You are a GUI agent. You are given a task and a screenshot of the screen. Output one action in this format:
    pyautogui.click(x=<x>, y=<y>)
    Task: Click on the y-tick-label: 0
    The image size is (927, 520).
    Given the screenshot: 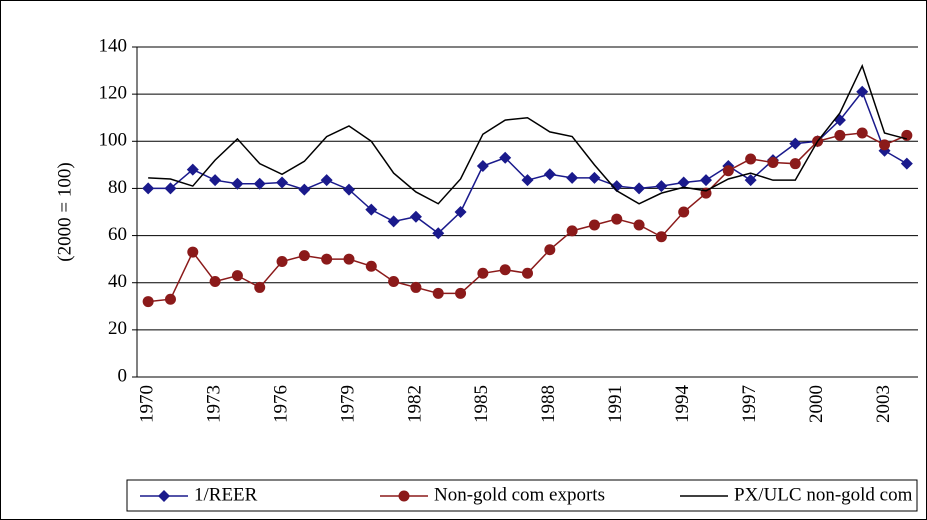 What is the action you would take?
    pyautogui.click(x=123, y=375)
    